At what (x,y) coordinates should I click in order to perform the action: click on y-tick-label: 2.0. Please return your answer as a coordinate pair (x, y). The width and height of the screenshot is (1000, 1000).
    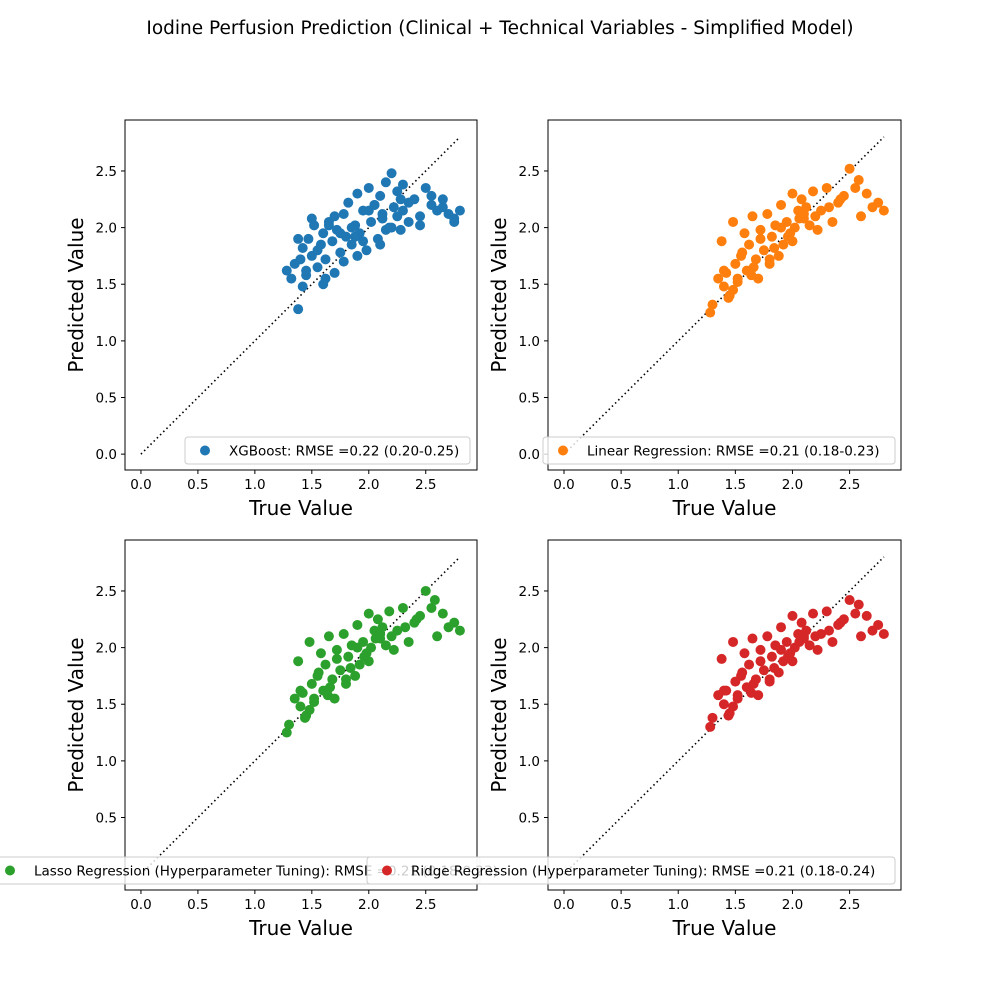
    Looking at the image, I should click on (106, 649).